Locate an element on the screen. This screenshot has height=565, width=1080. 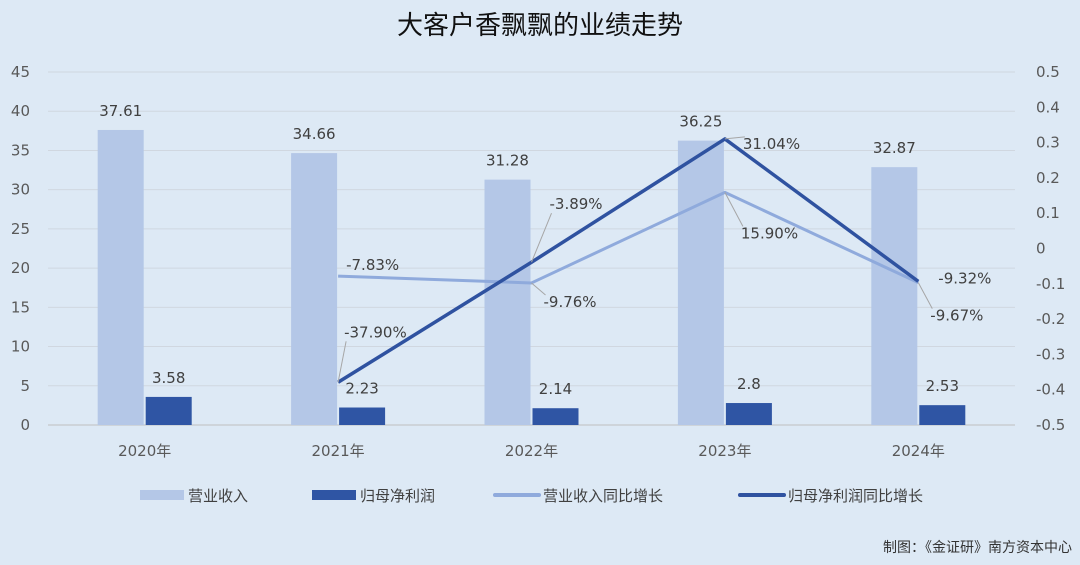
line-net-profit-growth-label: 31.04% is located at coordinates (771, 144).